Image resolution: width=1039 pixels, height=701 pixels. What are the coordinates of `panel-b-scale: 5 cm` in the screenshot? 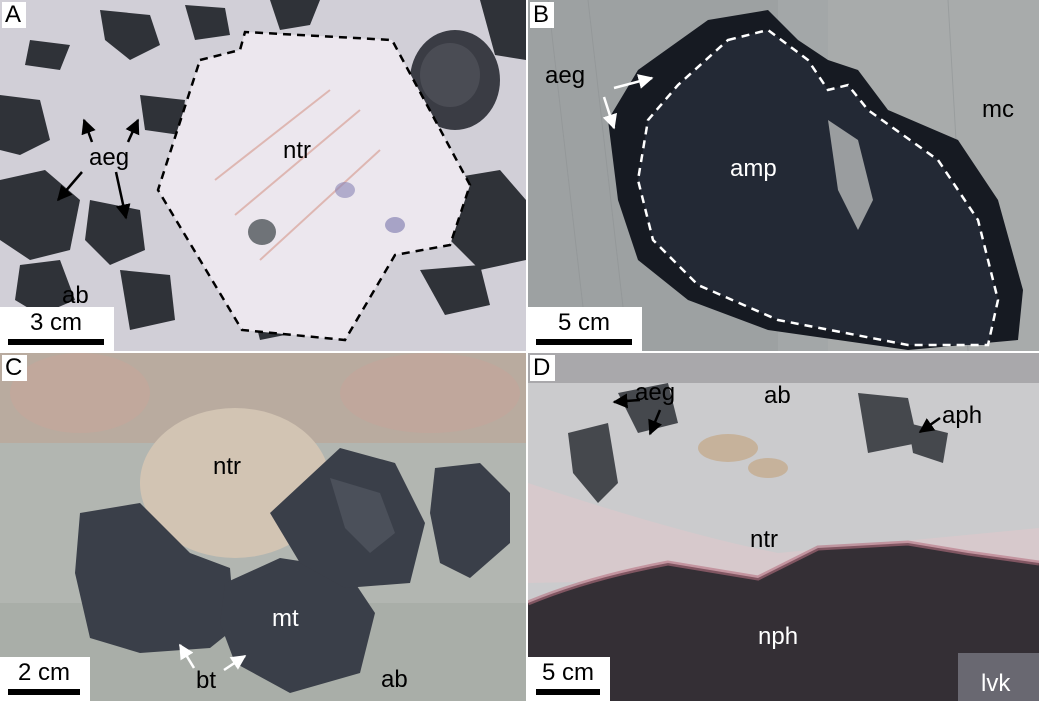 It's located at (585, 329).